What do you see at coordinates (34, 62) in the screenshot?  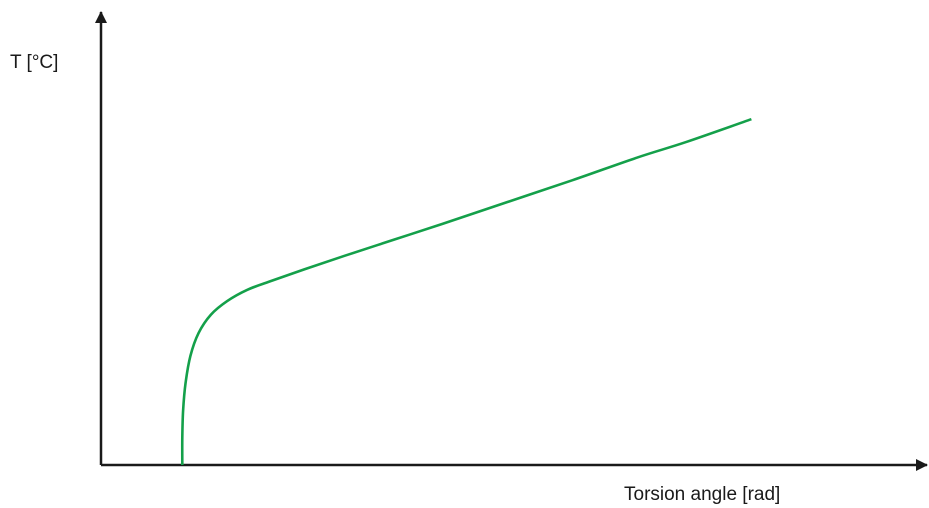 I see `y-axis-label: T [°C]` at bounding box center [34, 62].